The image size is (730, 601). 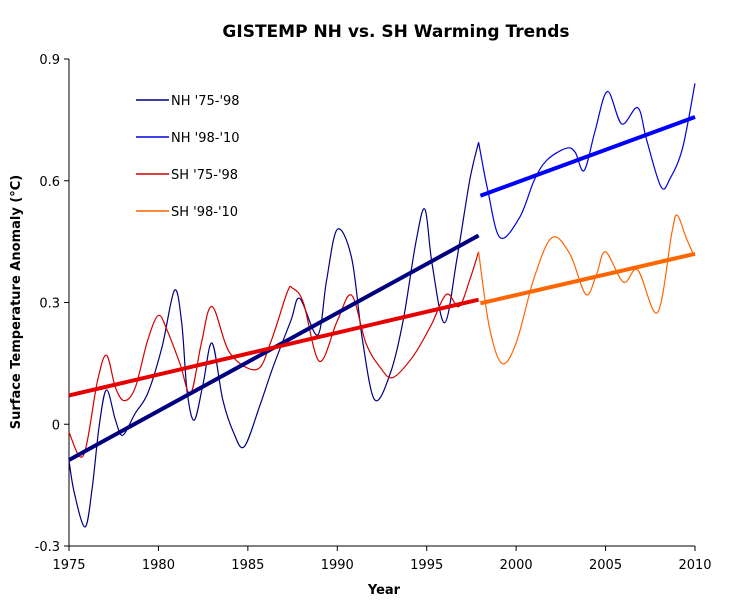 I want to click on x-tick-label: 2000, so click(x=516, y=565).